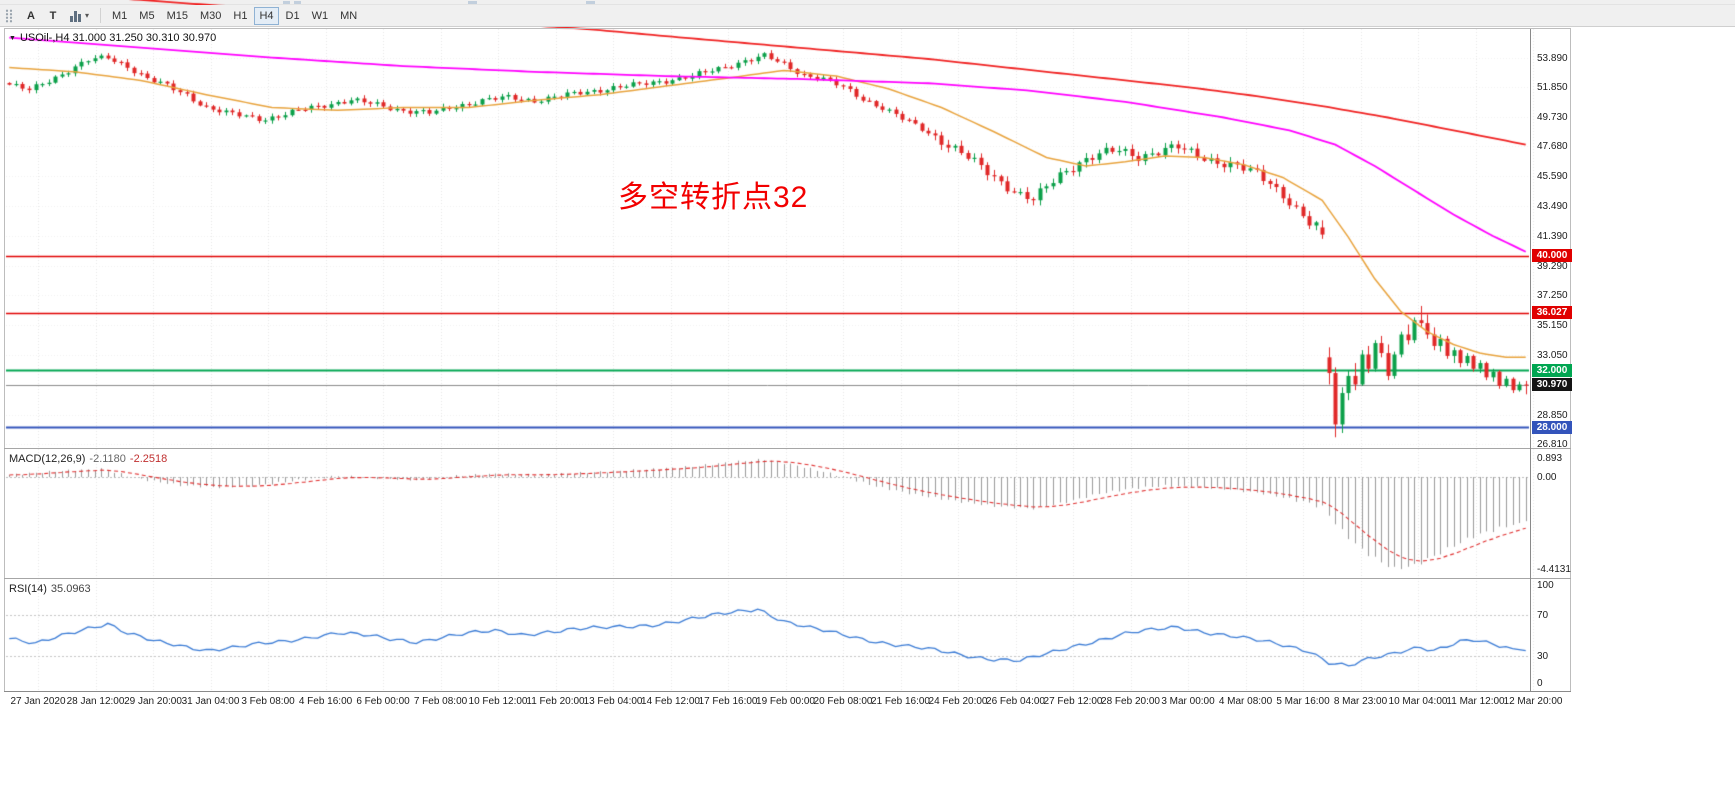 Image resolution: width=1735 pixels, height=791 pixels. Describe the element at coordinates (1550, 459) in the screenshot. I see `macd-tick-label: 0.893` at that location.